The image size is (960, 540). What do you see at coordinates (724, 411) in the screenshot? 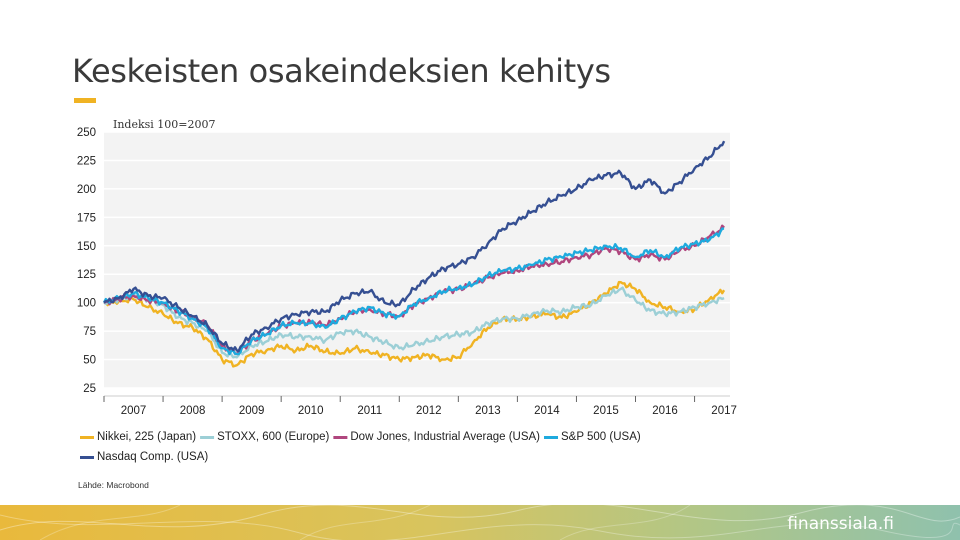
I see `x-tick-label: 2017` at bounding box center [724, 411].